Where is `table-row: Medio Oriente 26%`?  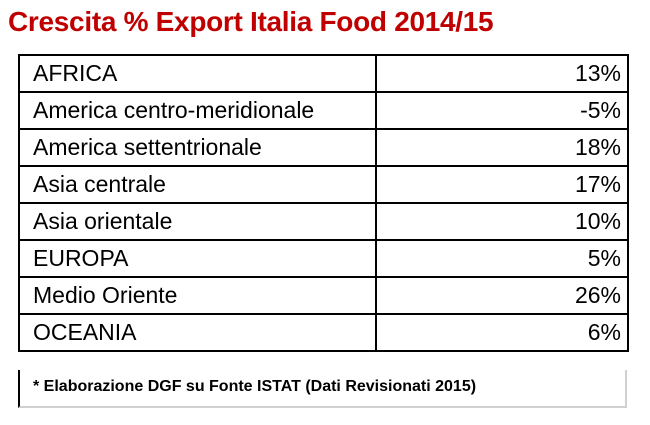
table-row: Medio Oriente 26% is located at coordinates (323, 295).